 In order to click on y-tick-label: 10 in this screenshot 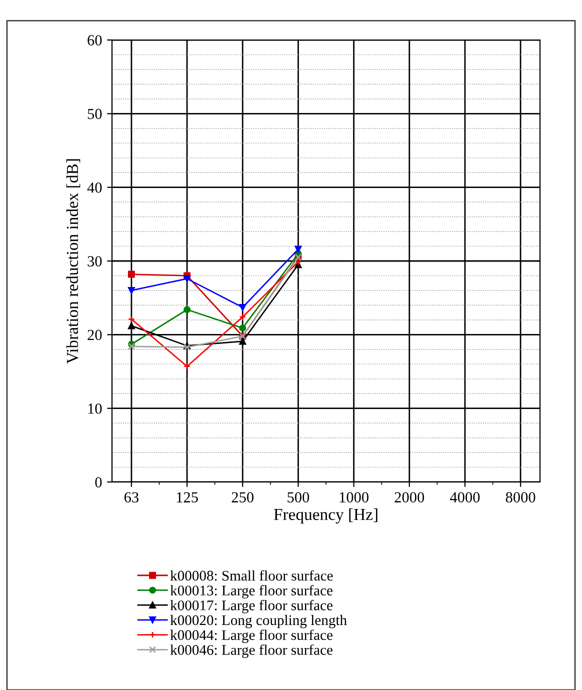, I will do `click(95, 408)`.